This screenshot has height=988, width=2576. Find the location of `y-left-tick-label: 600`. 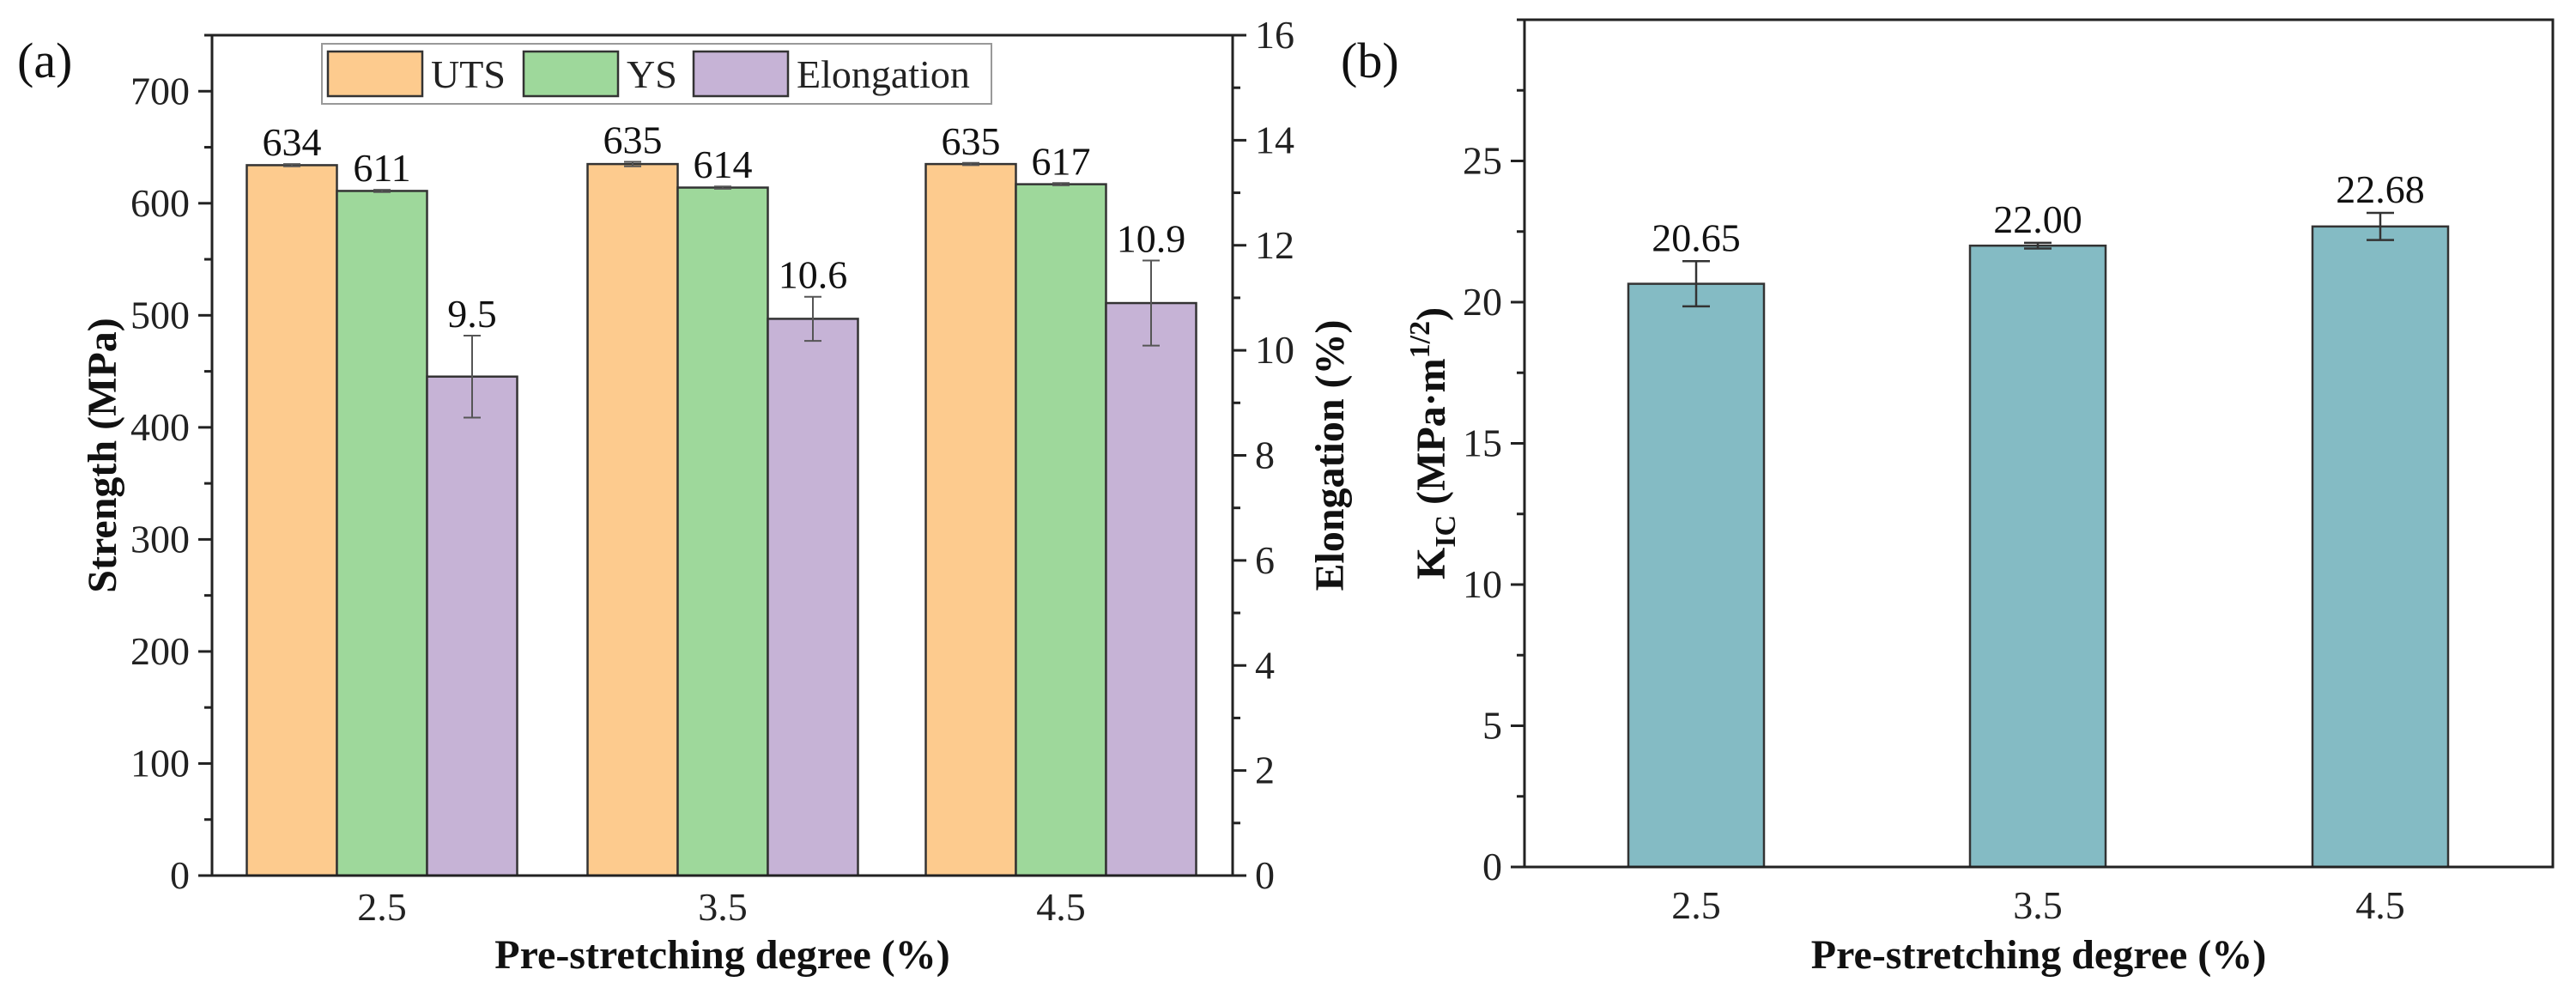

y-left-tick-label: 600 is located at coordinates (160, 203).